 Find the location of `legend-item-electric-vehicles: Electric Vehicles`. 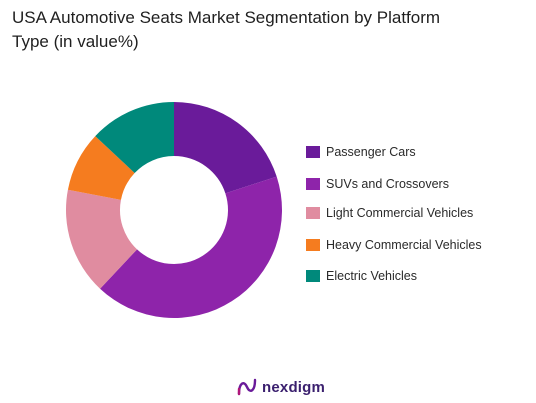

legend-item-electric-vehicles: Electric Vehicles is located at coordinates (361, 276).